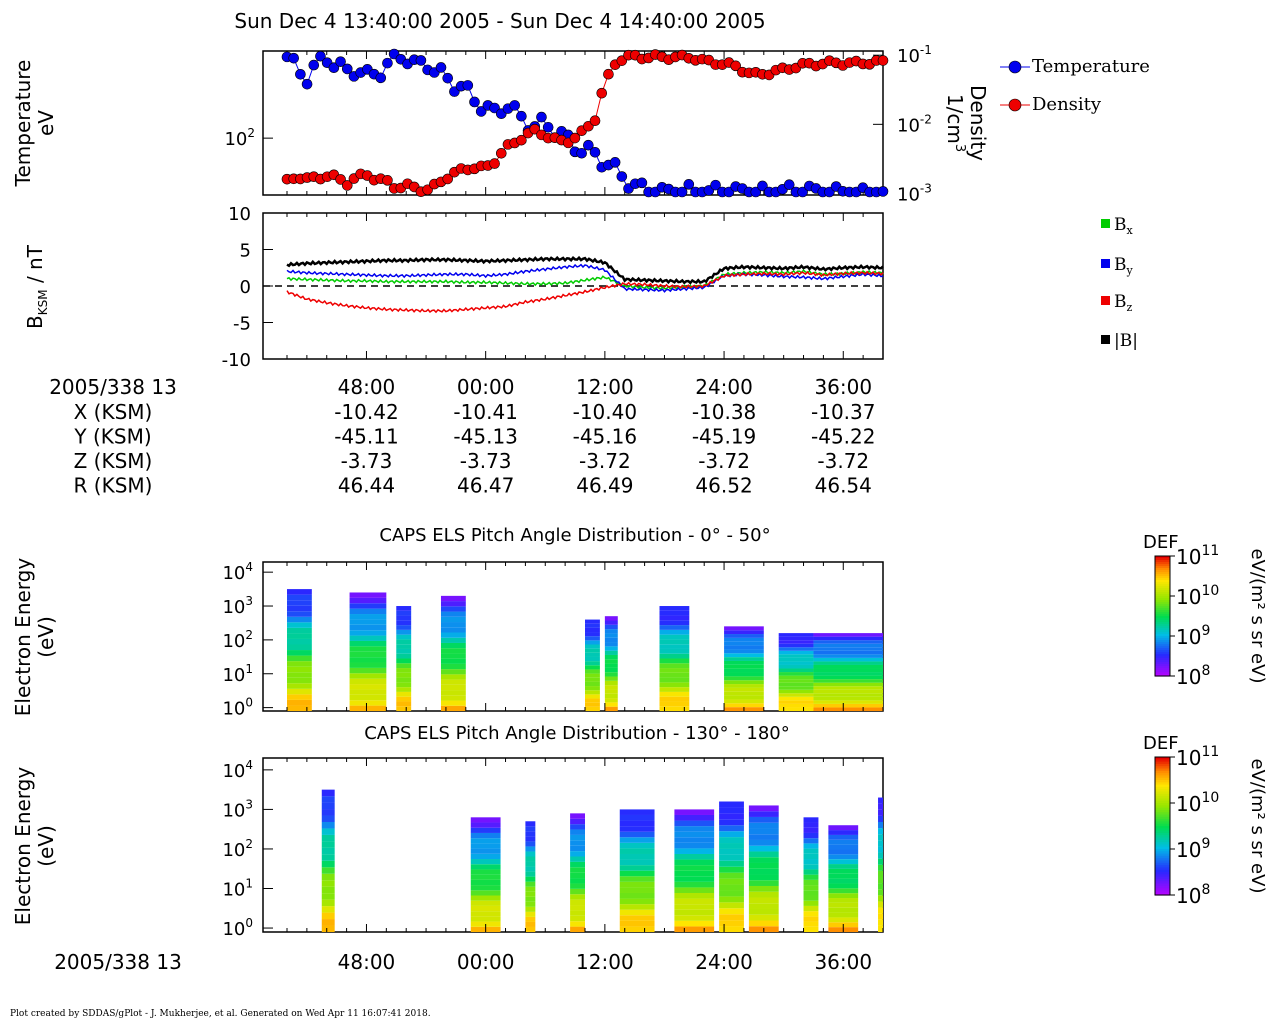 This screenshot has height=1024, width=1280. Describe the element at coordinates (908, 194) in the screenshot. I see `density-ytick-label-base: 10` at that location.